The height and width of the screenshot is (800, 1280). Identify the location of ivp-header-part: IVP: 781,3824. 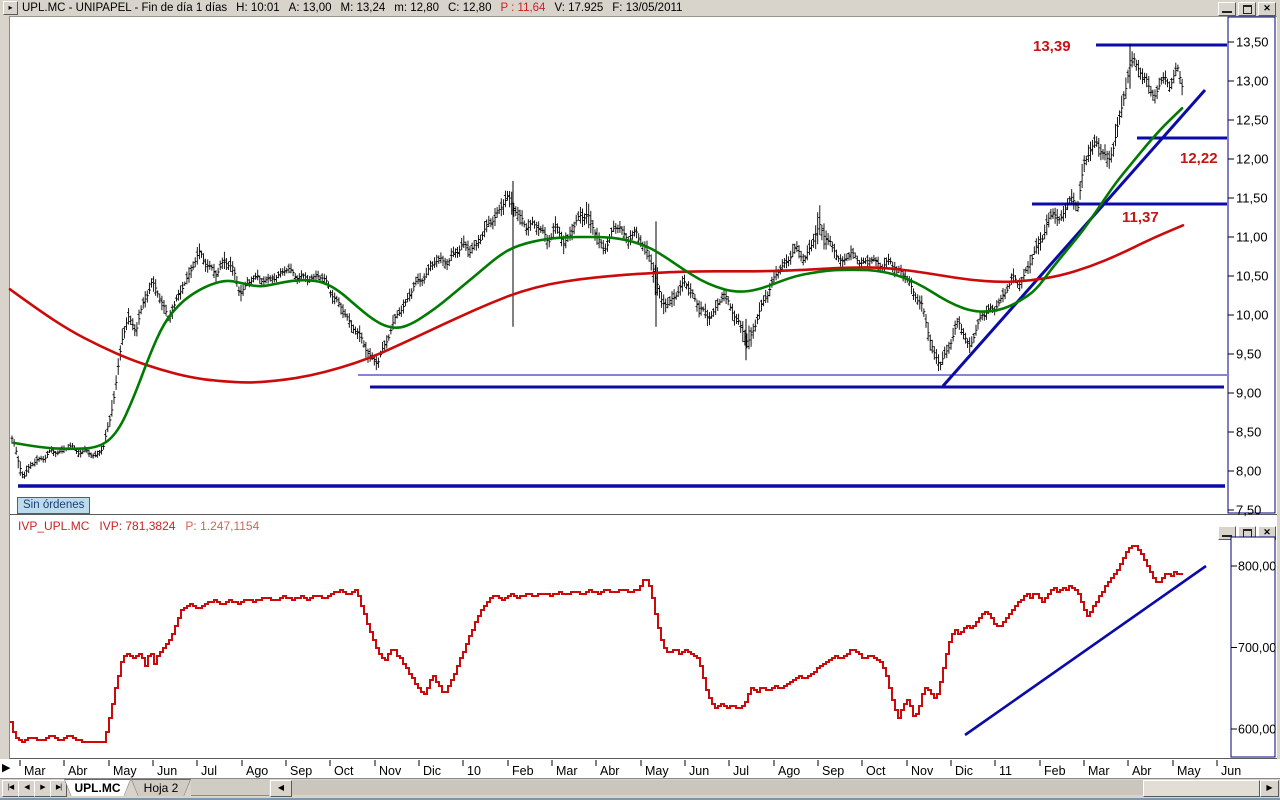
(137, 526).